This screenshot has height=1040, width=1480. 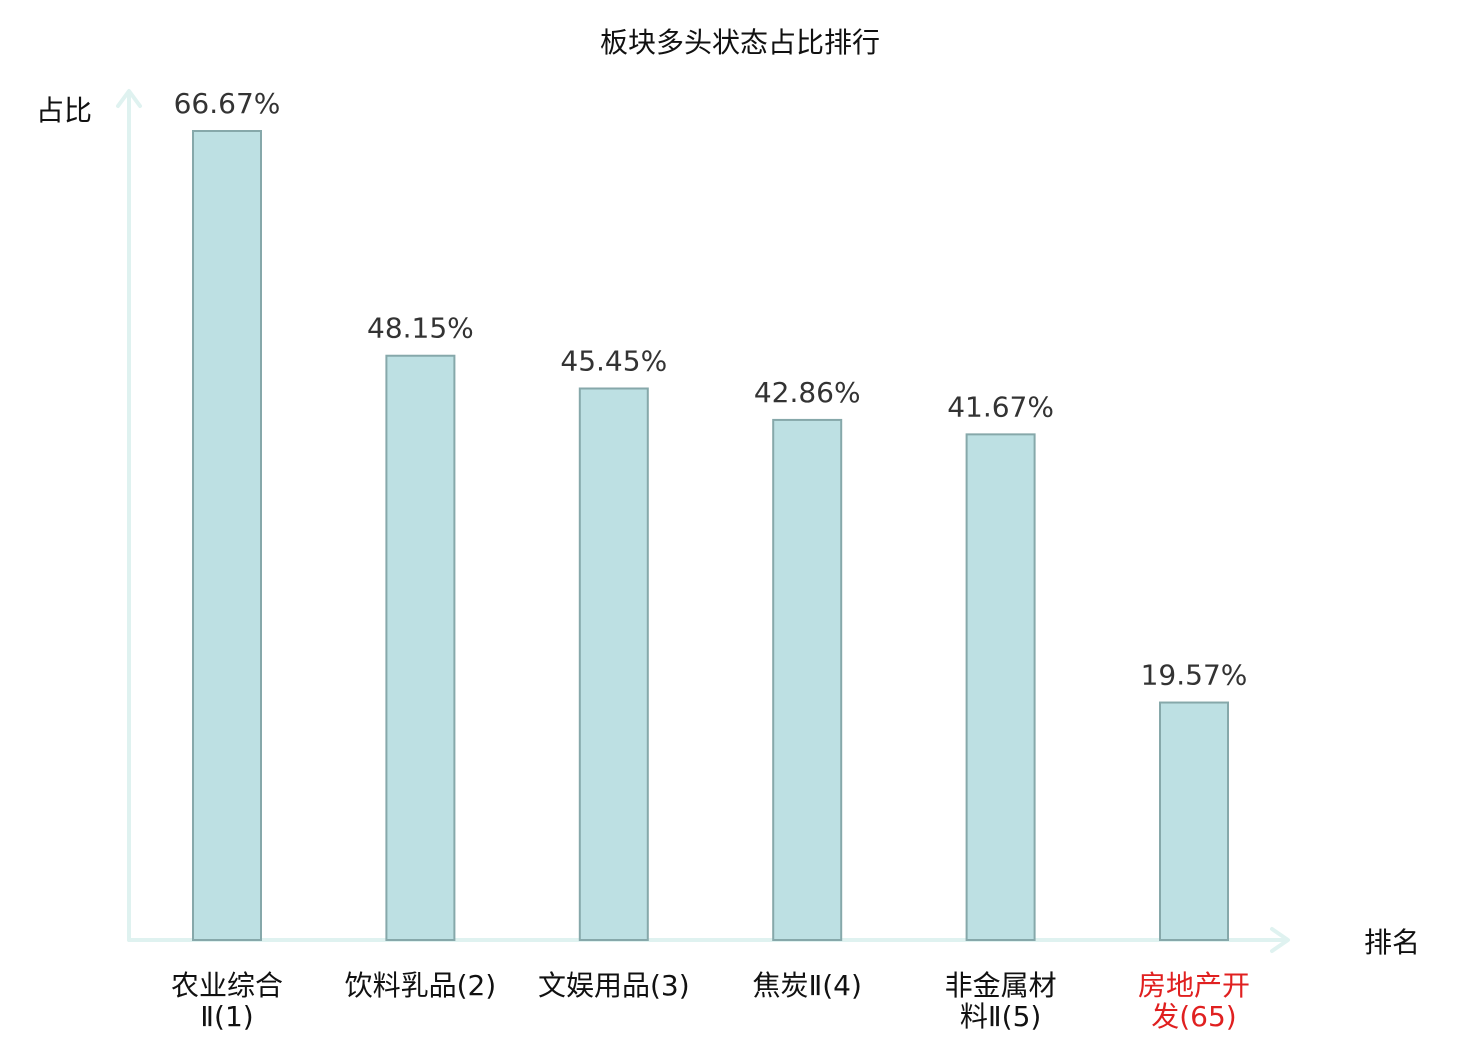 I want to click on x-tick-label-highlighted: 房地产开发(65), so click(x=1194, y=1001).